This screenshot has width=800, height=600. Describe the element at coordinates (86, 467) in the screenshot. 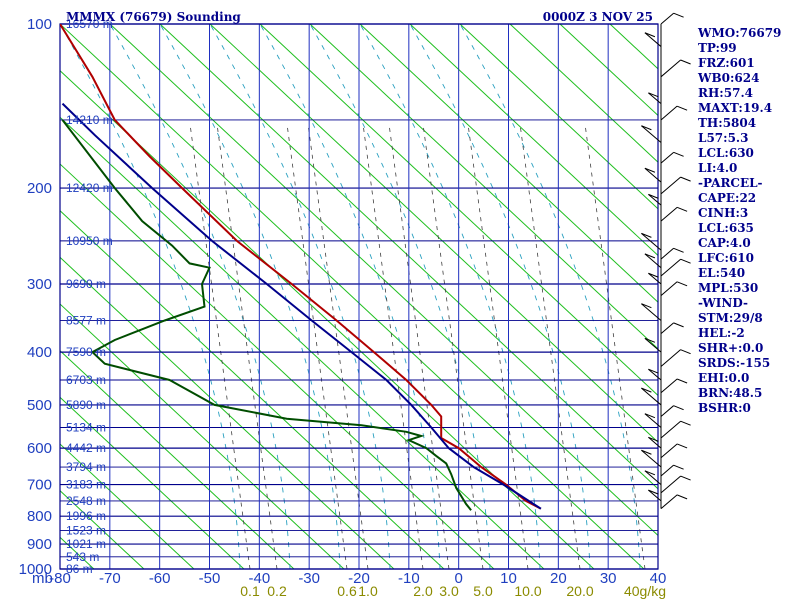

I see `height-label: 3794 m` at that location.